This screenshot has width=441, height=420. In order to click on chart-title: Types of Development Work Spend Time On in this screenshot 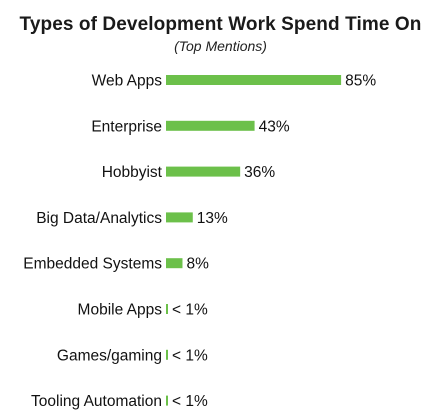, I will do `click(220, 24)`.